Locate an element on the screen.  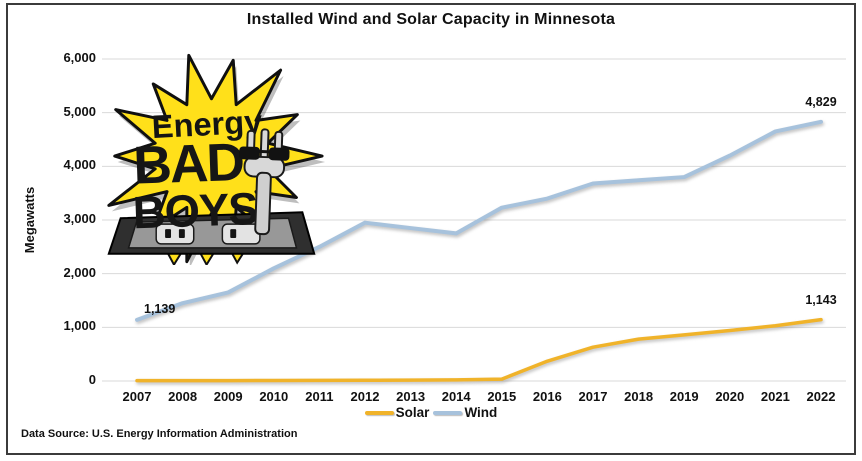
point-label-wind-2007: 1,139 is located at coordinates (160, 308).